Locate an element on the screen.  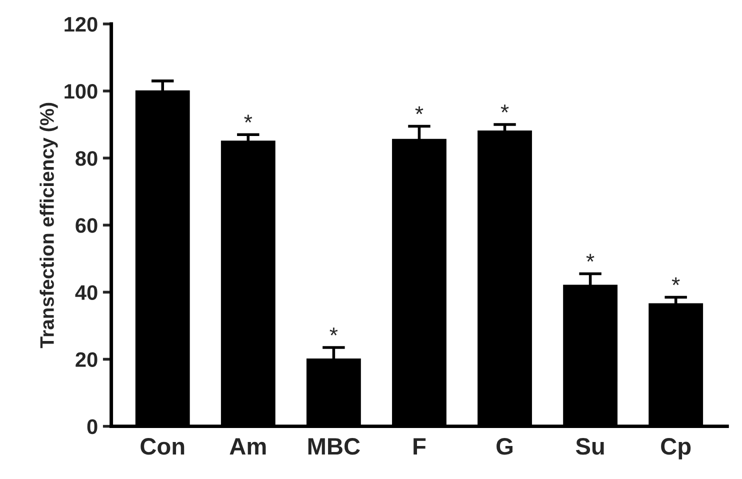
y-tick-label: 20 is located at coordinates (87, 360).